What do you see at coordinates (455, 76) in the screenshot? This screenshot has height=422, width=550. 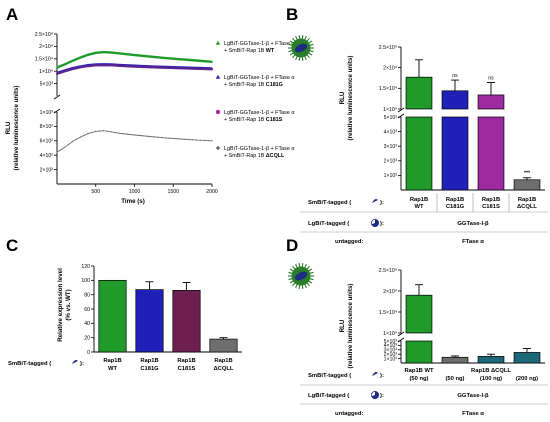 I see `significance-label: ns` at bounding box center [455, 76].